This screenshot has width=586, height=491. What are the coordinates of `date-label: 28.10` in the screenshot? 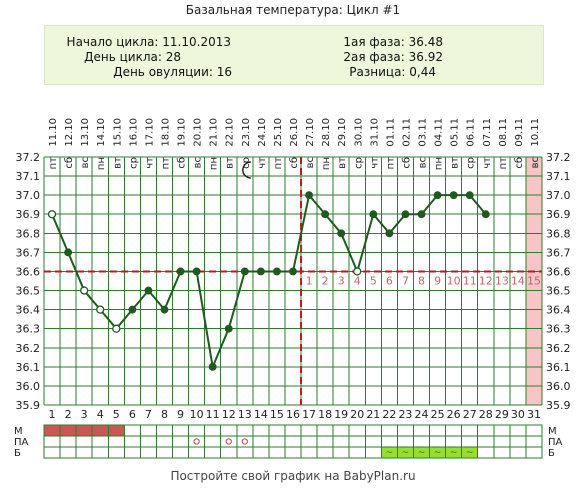 It's located at (326, 132).